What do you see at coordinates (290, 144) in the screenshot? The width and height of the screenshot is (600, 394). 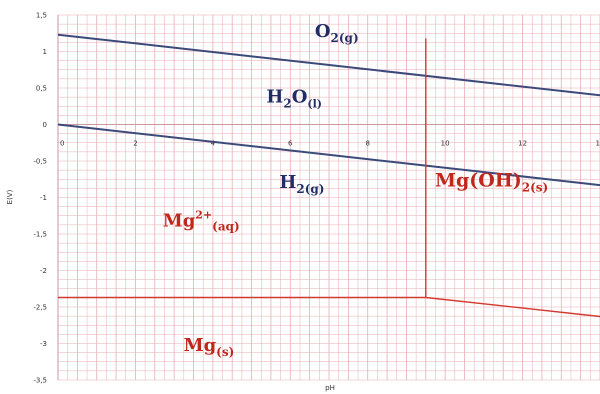 I see `x-tick-label: 6` at bounding box center [290, 144].